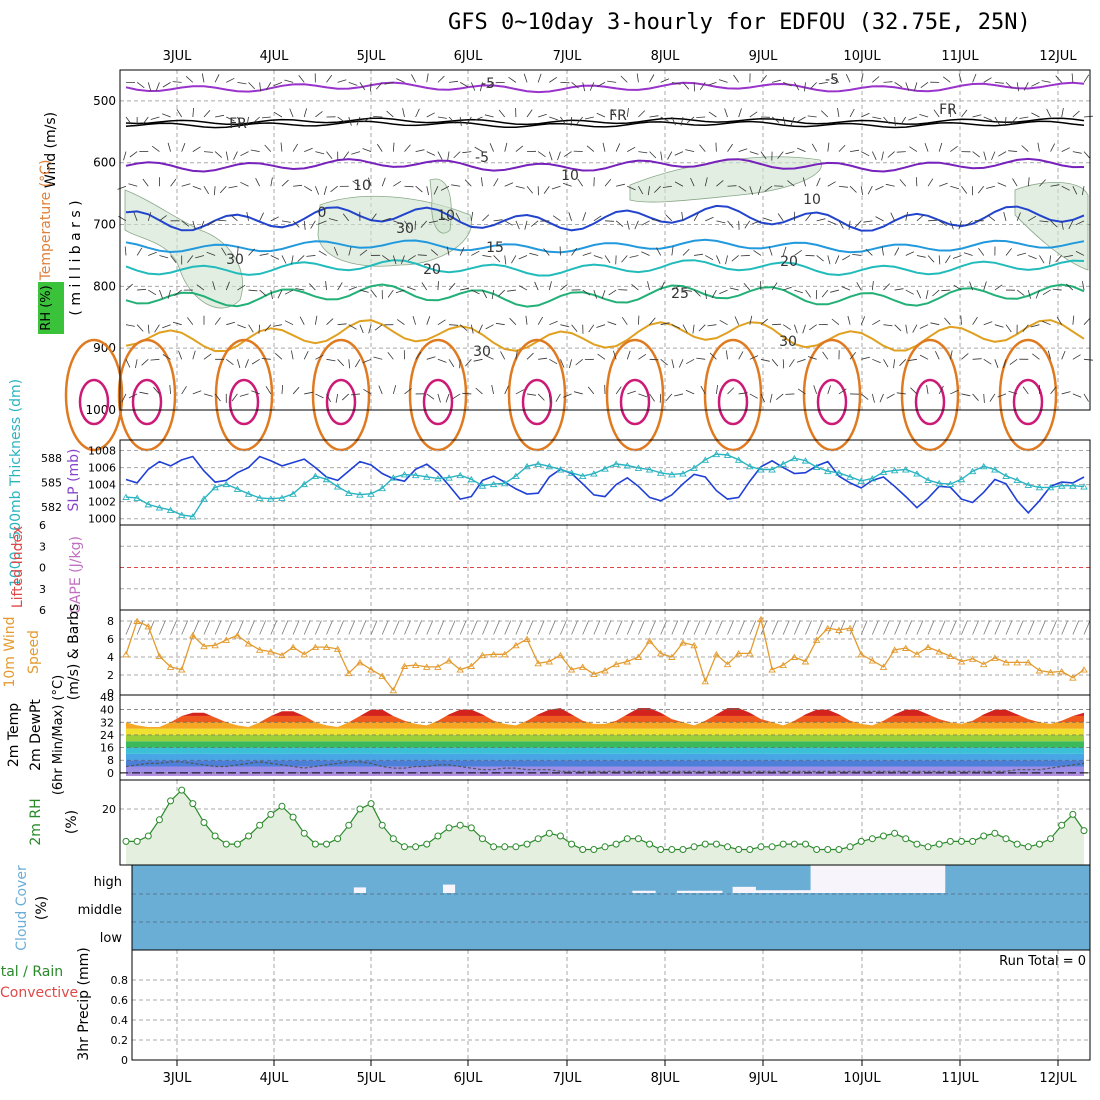  Describe the element at coordinates (564, 568) in the screenshot. I see `cape-lifted-panel: 6 3 0 3 6` at that location.